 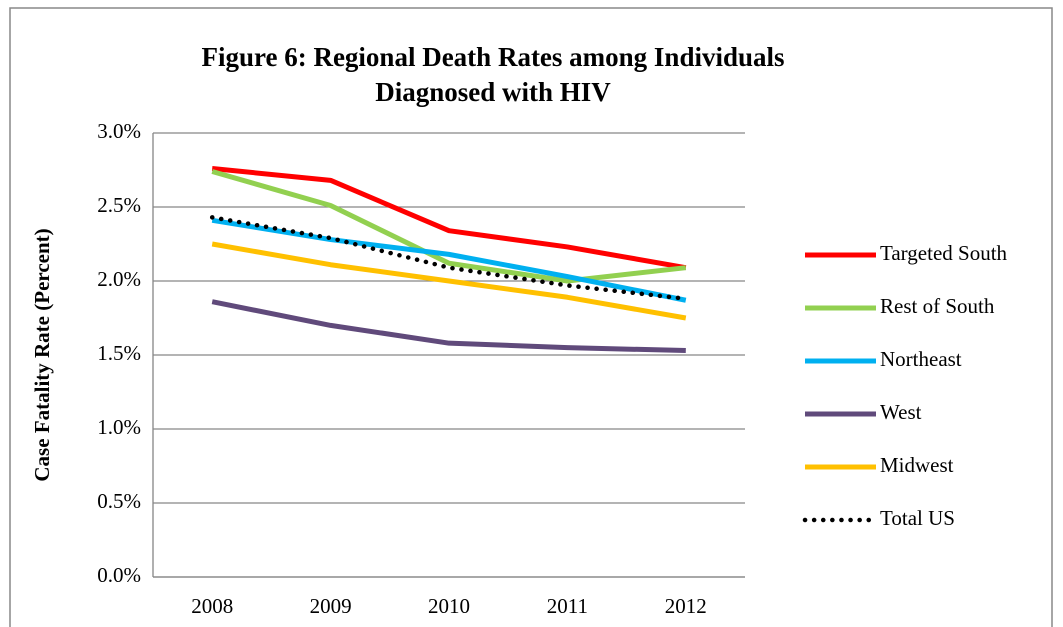 What do you see at coordinates (493, 92) in the screenshot?
I see `chart-title: Diagnosed with HIV` at bounding box center [493, 92].